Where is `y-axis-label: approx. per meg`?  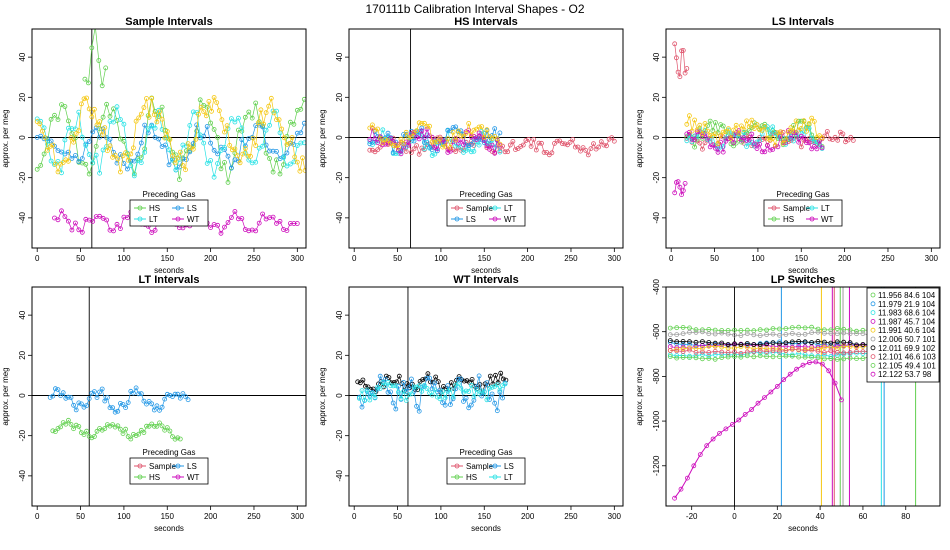
y-axis-label: approx. per meg is located at coordinates (639, 138).